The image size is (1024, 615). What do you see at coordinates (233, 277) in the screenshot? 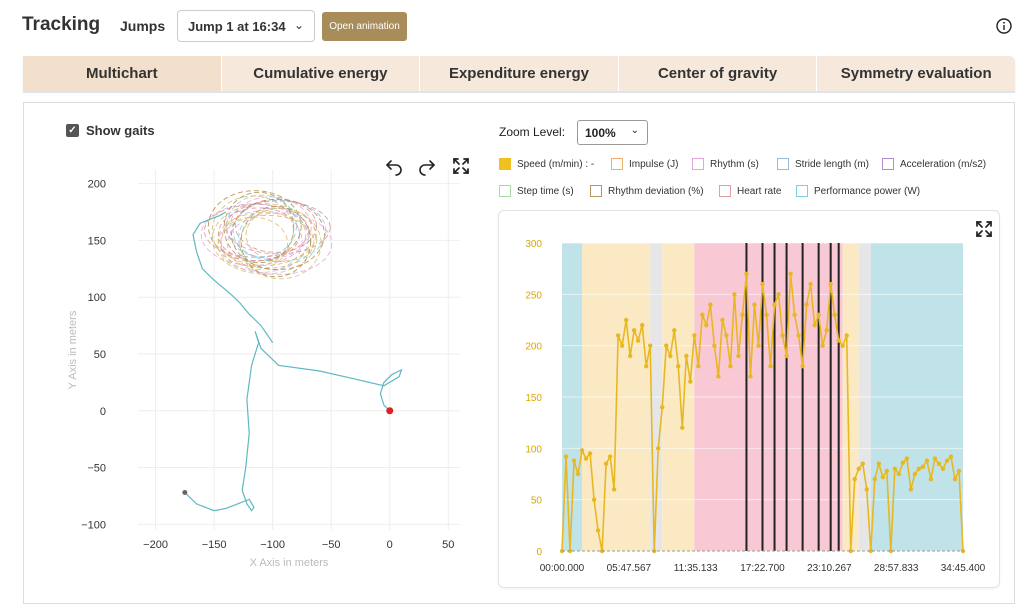
I see `approach-path` at bounding box center [233, 277].